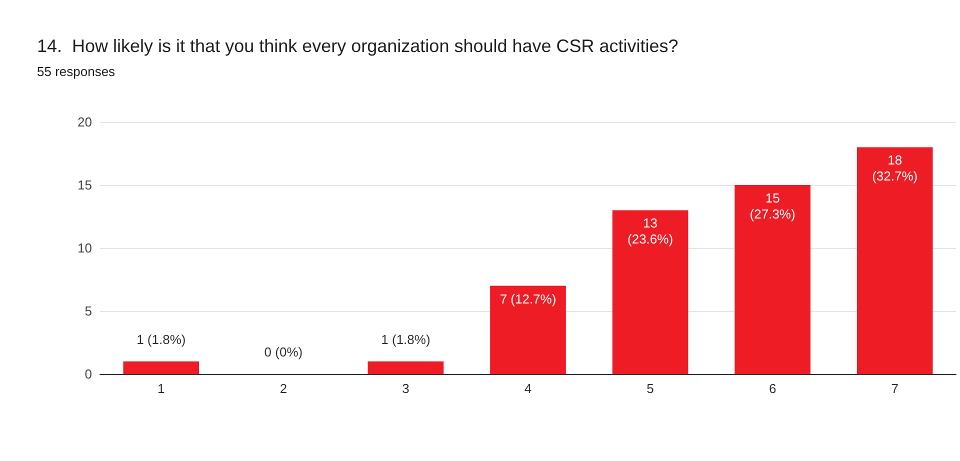  I want to click on data-label: 13 (23.6%), so click(651, 231).